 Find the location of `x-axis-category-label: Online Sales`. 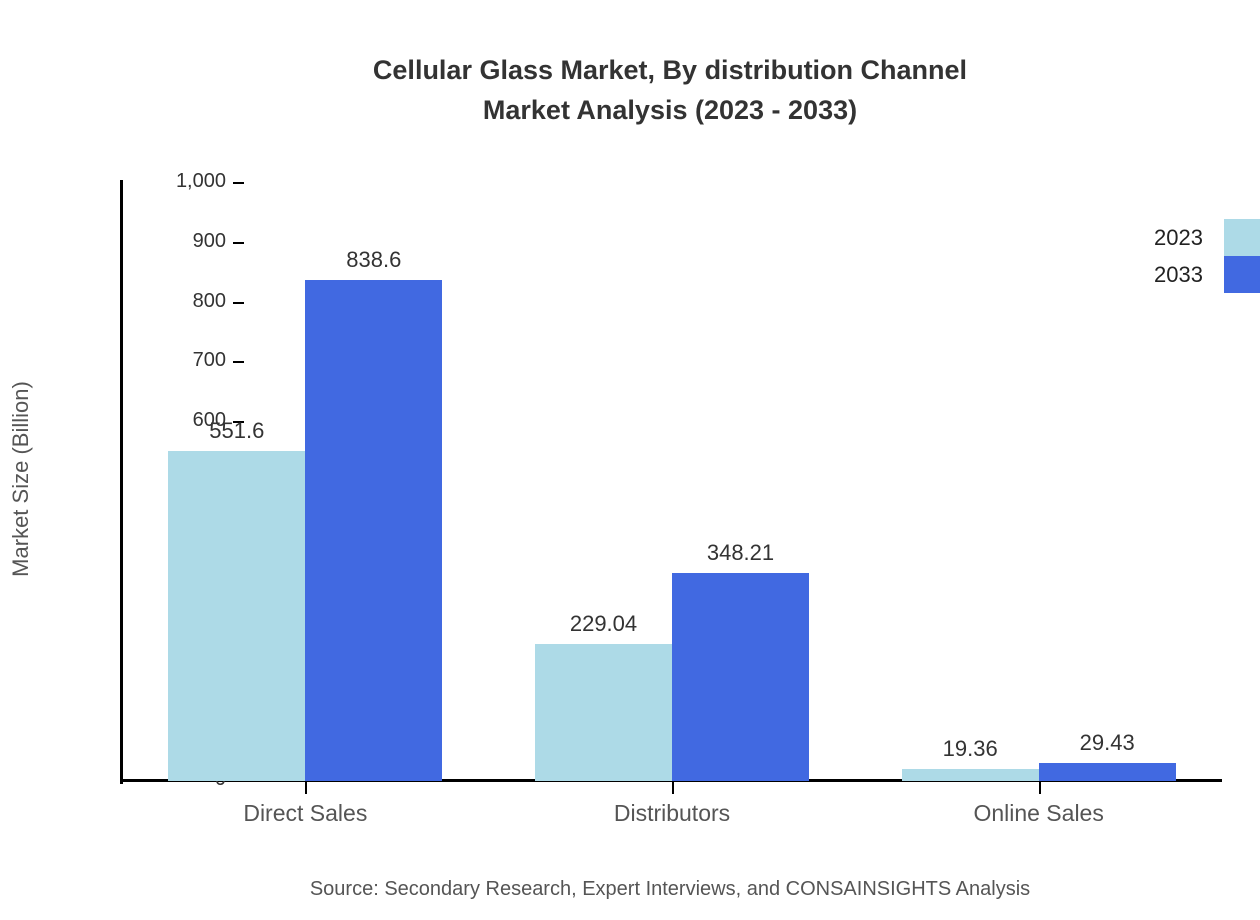

x-axis-category-label: Online Sales is located at coordinates (1038, 813).